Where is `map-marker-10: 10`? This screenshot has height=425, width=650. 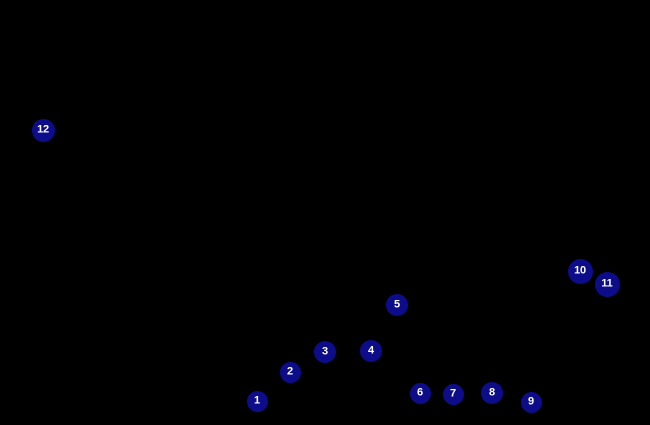
map-marker-10: 10 is located at coordinates (580, 271).